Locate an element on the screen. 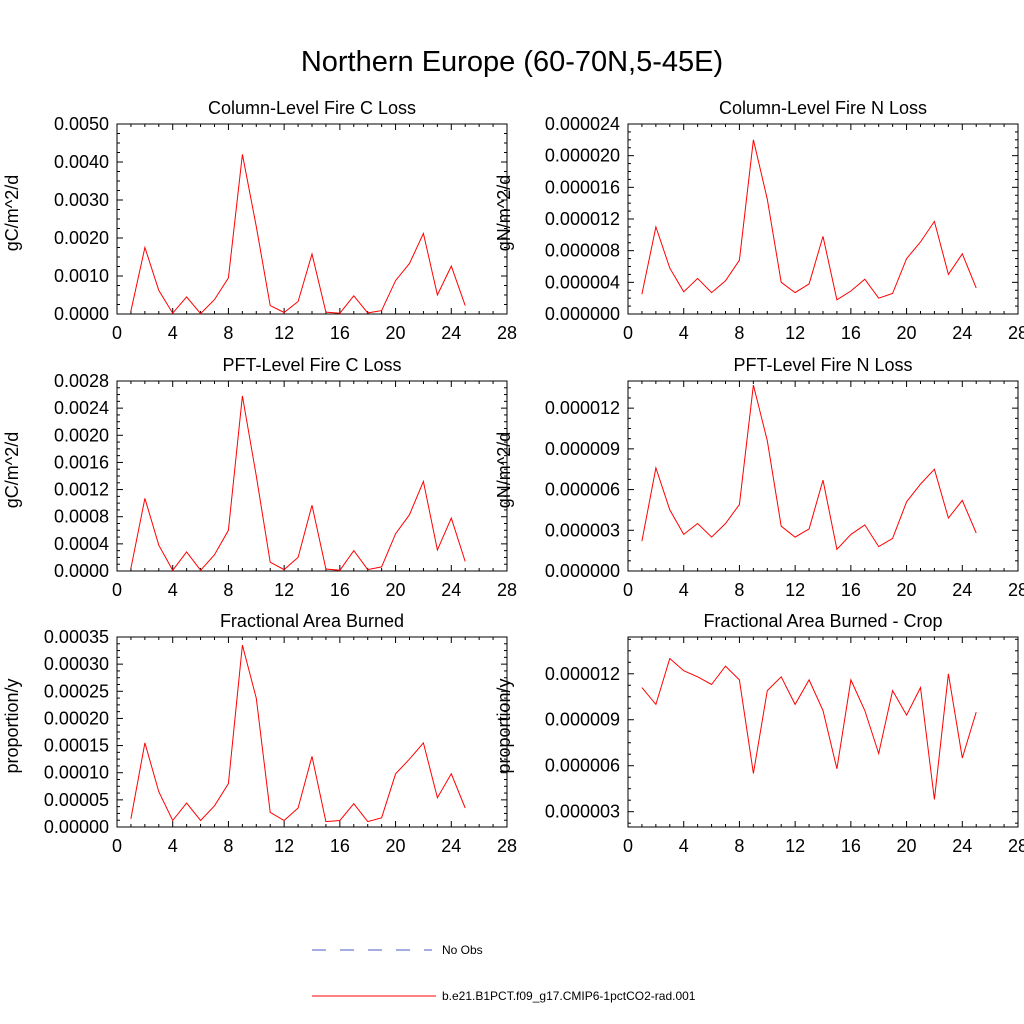  y-axis-label: proportion/y is located at coordinates (504, 725).